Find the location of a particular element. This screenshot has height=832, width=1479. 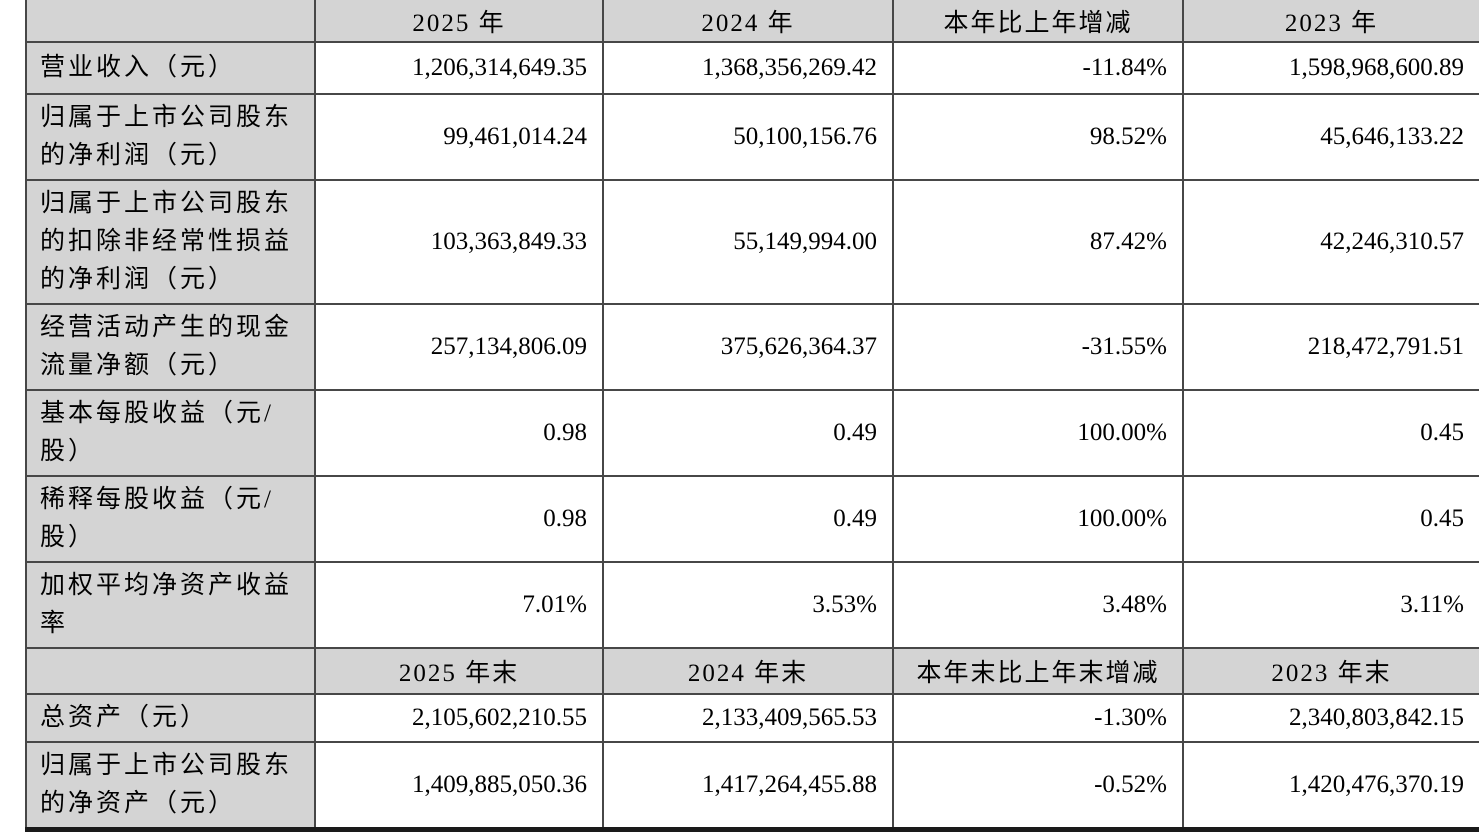

value-2024-end: 2,133,409,565.53 is located at coordinates (748, 718).